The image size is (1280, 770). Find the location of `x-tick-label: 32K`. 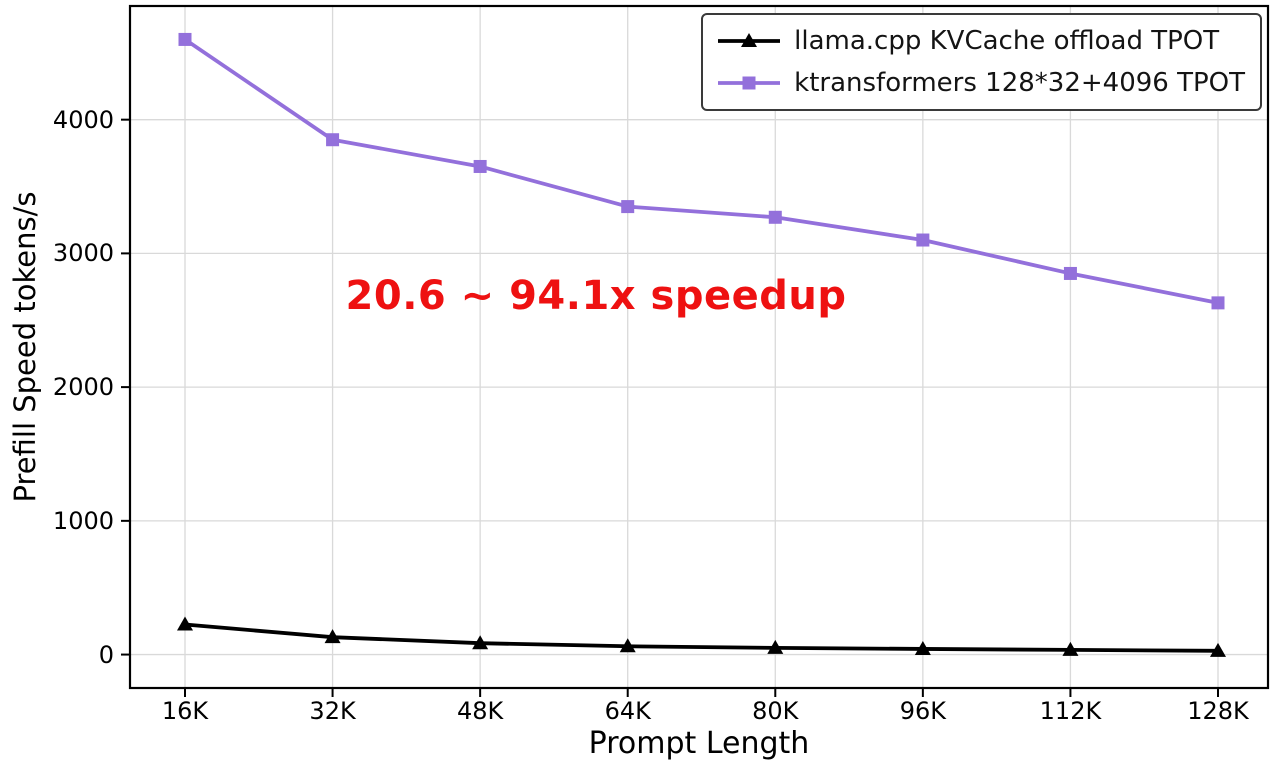

x-tick-label: 32K is located at coordinates (332, 711).